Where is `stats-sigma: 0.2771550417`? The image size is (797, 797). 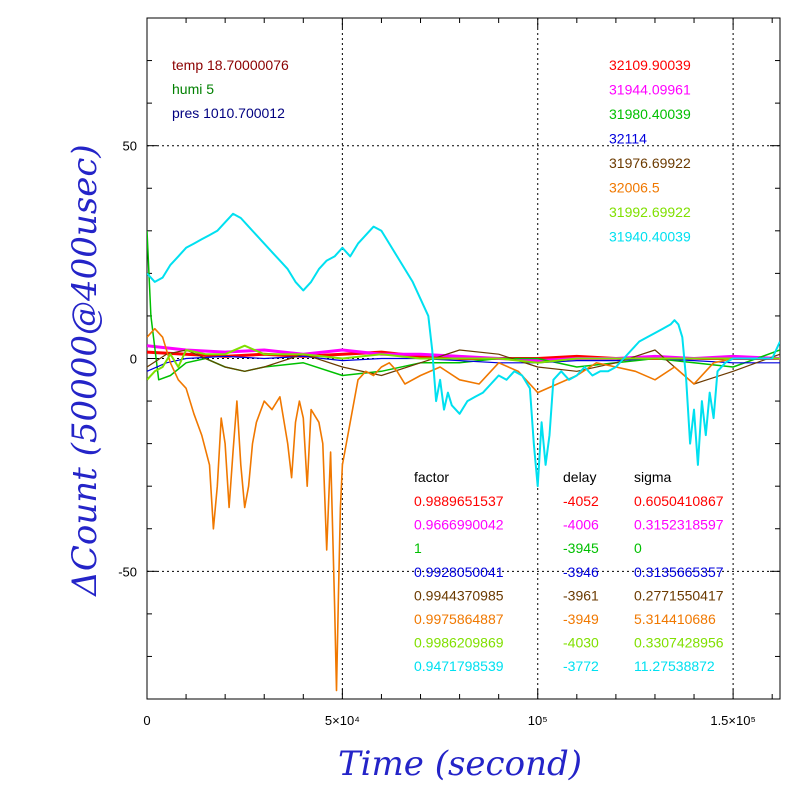 stats-sigma: 0.2771550417 is located at coordinates (679, 595).